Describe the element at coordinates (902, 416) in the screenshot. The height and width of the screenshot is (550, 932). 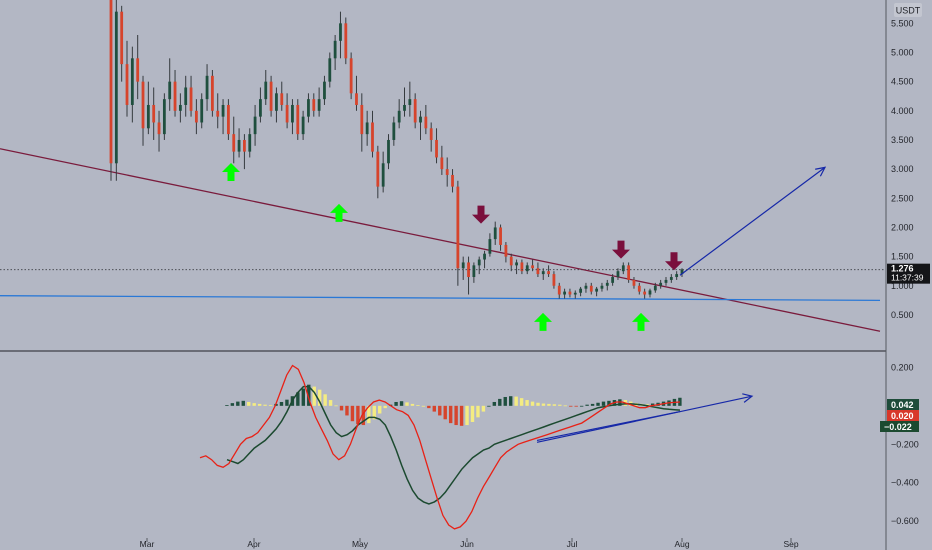
I see `macd-line-value: 0.020` at that location.